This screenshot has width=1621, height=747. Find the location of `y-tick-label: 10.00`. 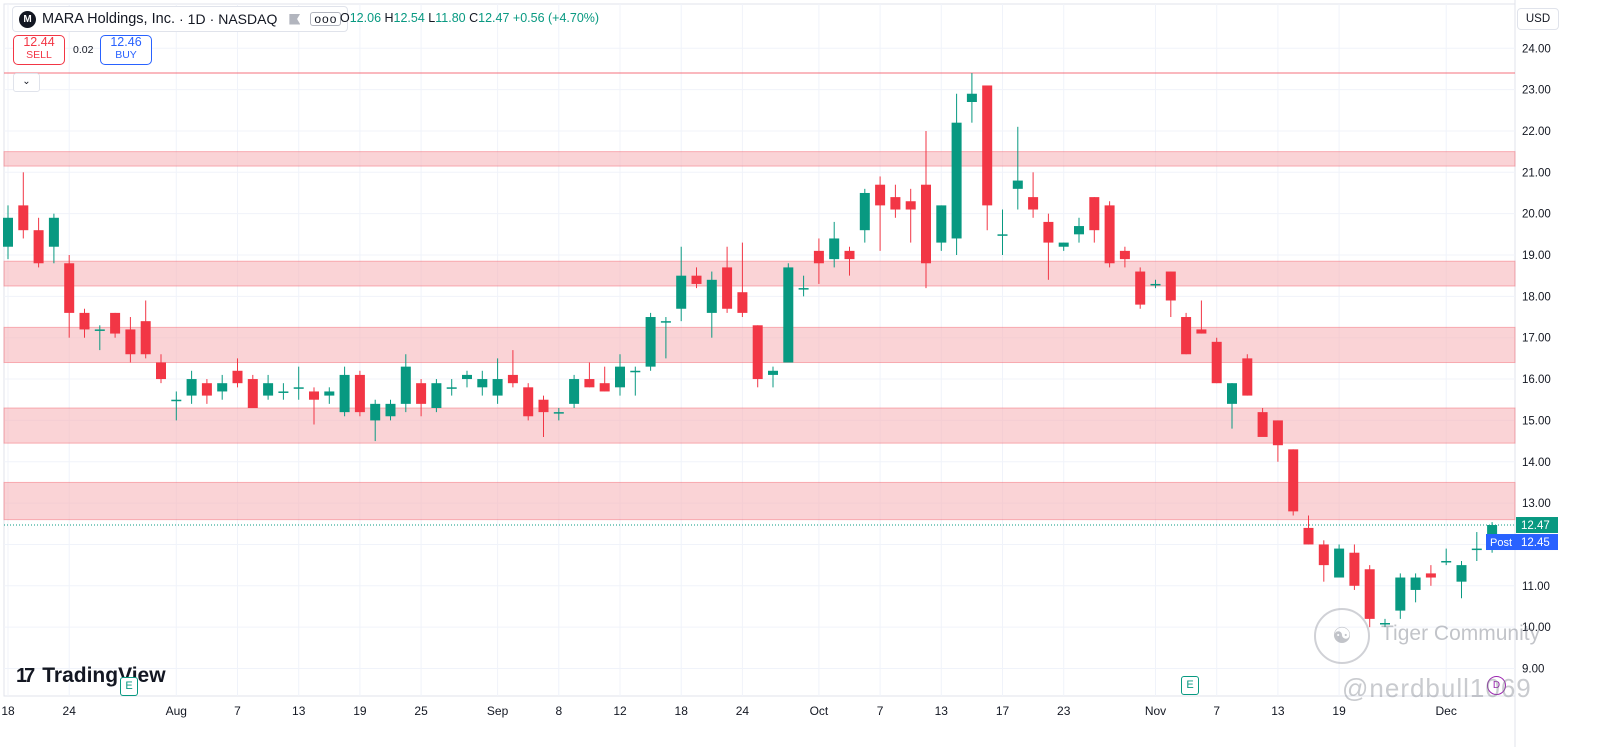

y-tick-label: 10.00 is located at coordinates (1536, 628).